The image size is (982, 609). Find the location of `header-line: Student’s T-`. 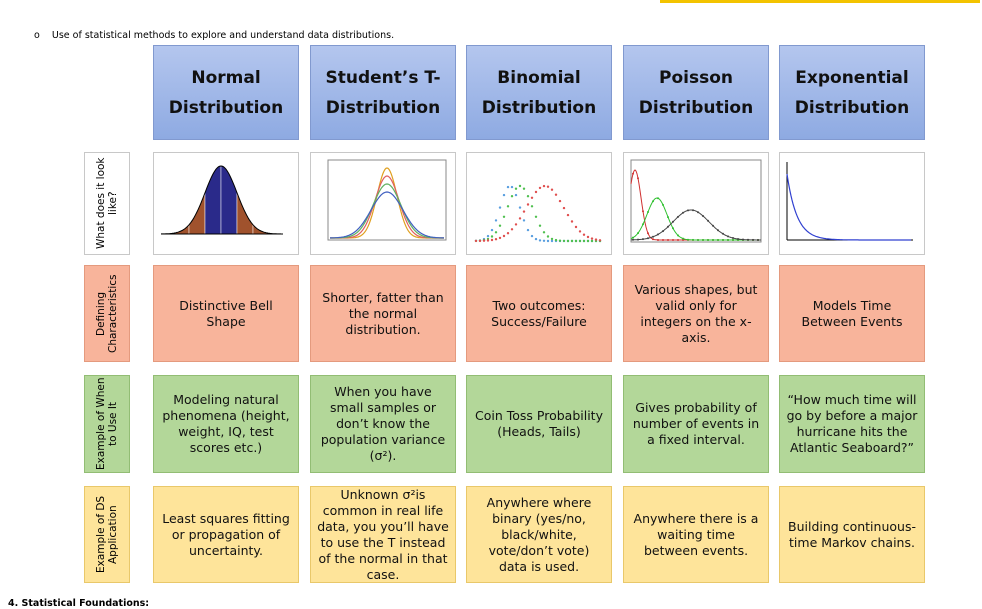

header-line: Student’s T- is located at coordinates (383, 77).